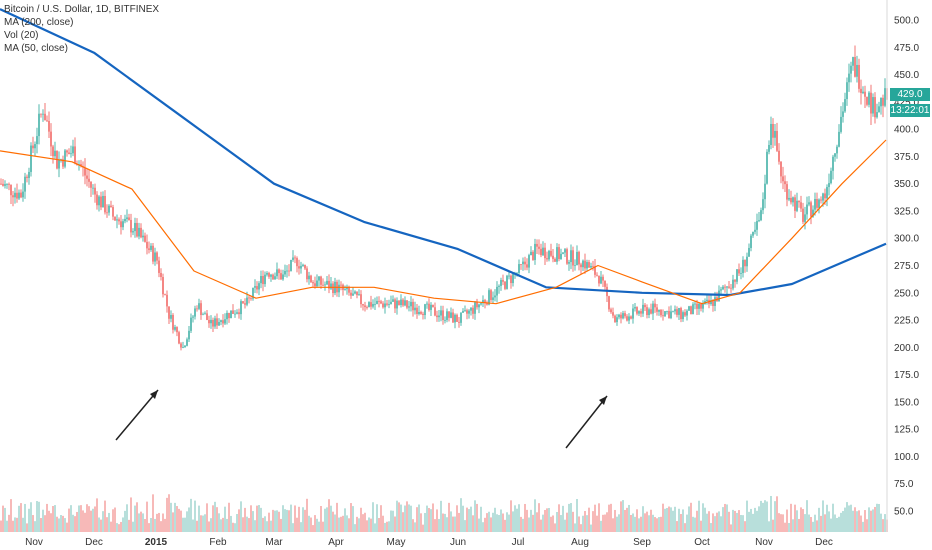  I want to click on y-tick-label: 350.0, so click(906, 184).